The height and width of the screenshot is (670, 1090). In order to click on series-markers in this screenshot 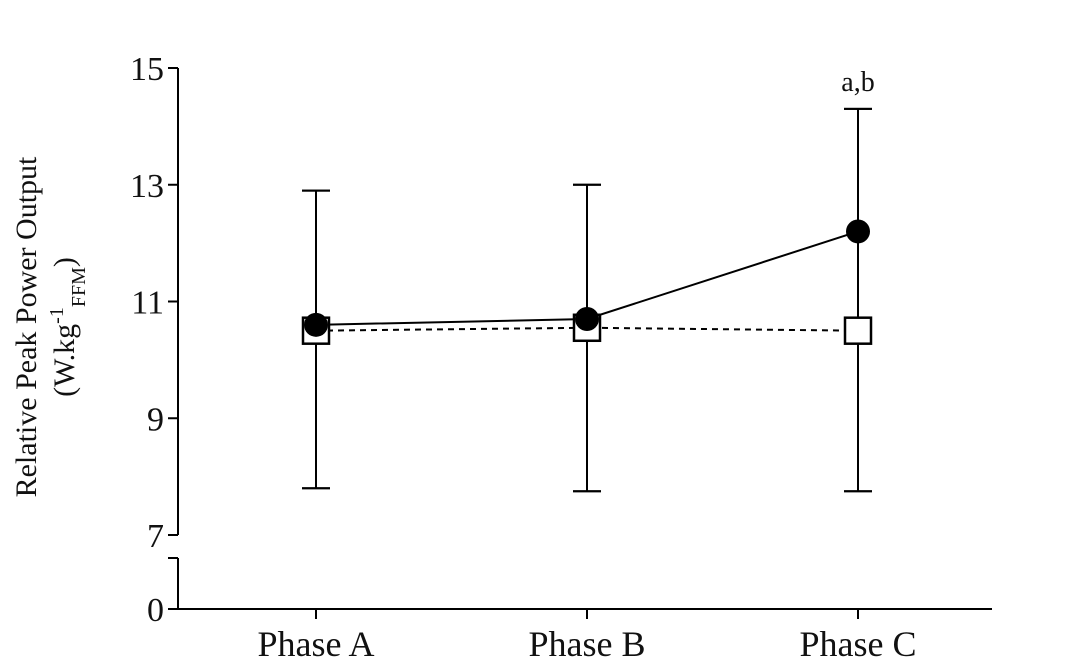, I will do `click(587, 282)`.